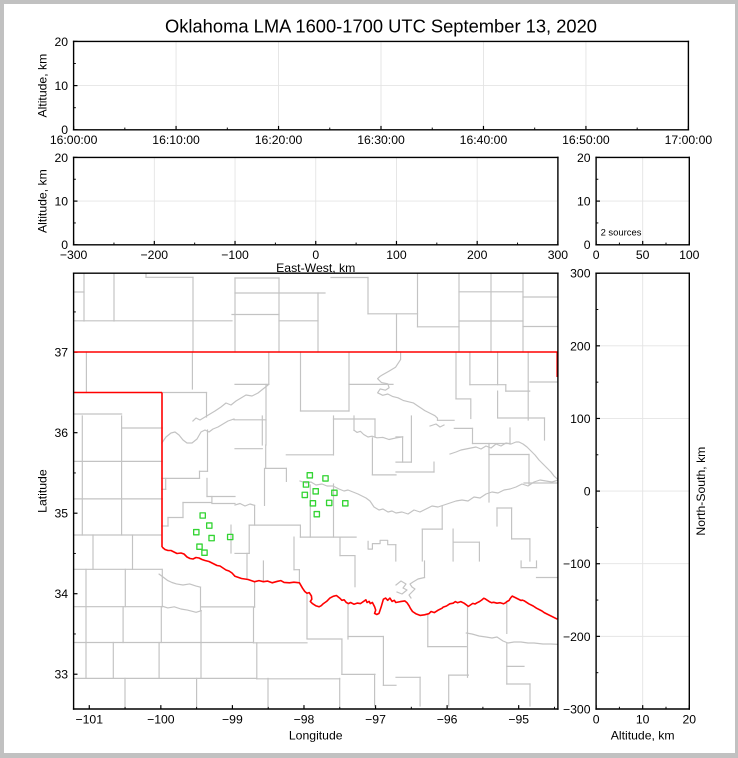 The height and width of the screenshot is (758, 738). I want to click on svg-text: 33, so click(61, 675).